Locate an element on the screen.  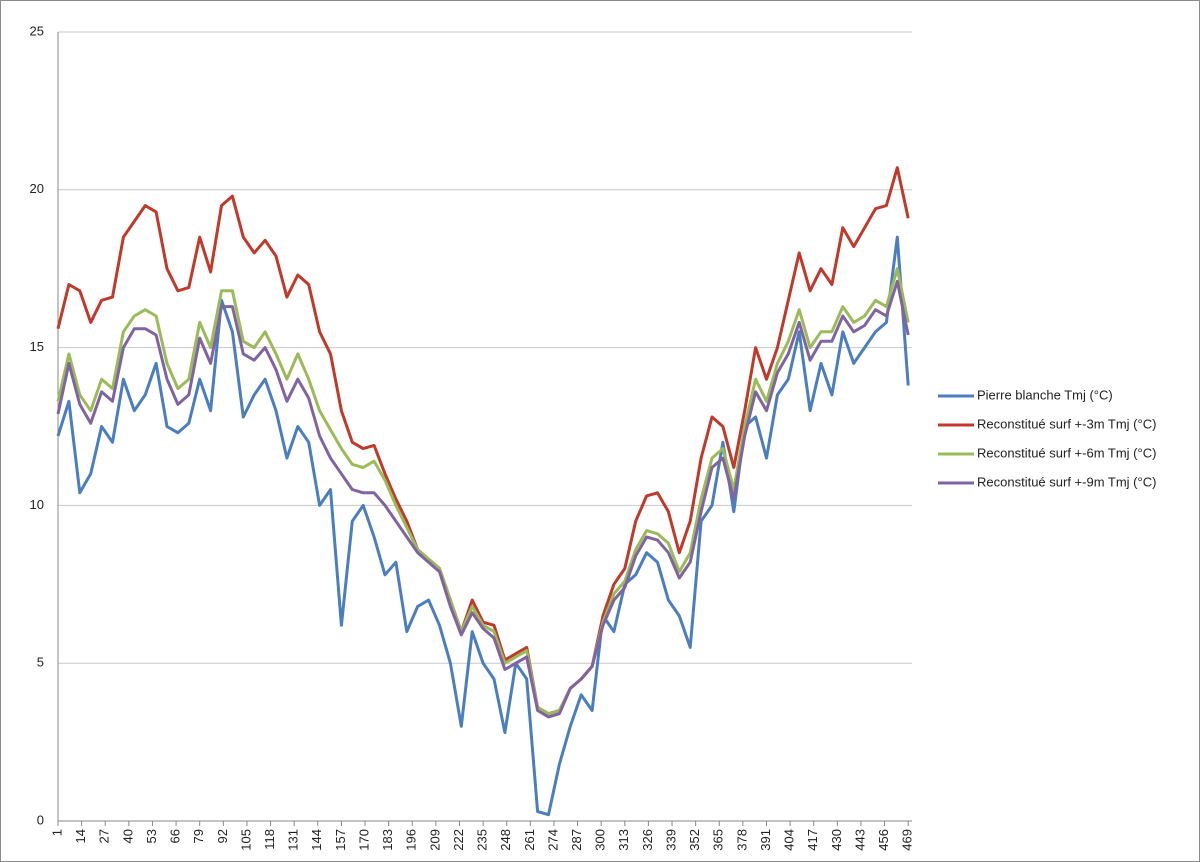
x-tick-label: 352 is located at coordinates (694, 840).